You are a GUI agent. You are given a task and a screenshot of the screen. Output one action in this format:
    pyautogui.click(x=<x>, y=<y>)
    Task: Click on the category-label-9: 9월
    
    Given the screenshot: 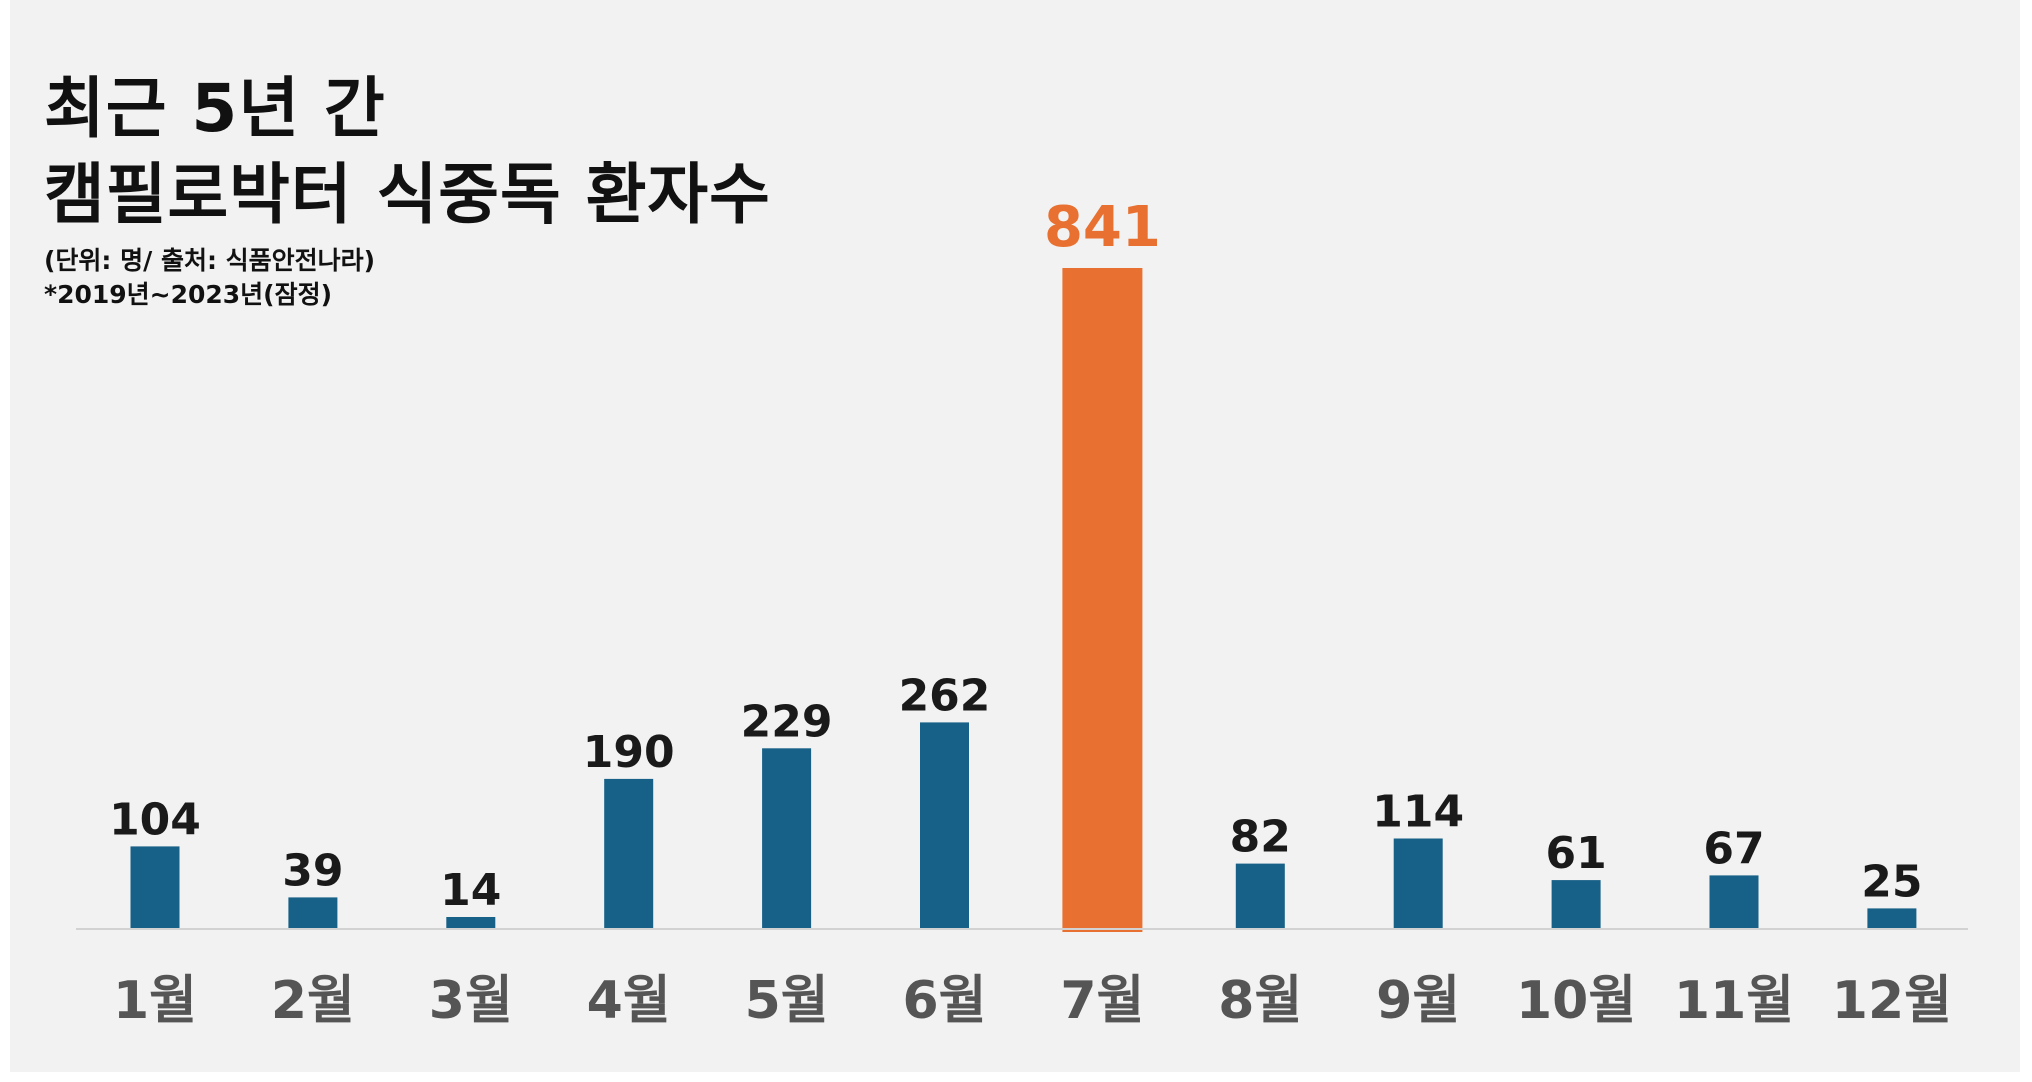 What is the action you would take?
    pyautogui.click(x=1418, y=1001)
    